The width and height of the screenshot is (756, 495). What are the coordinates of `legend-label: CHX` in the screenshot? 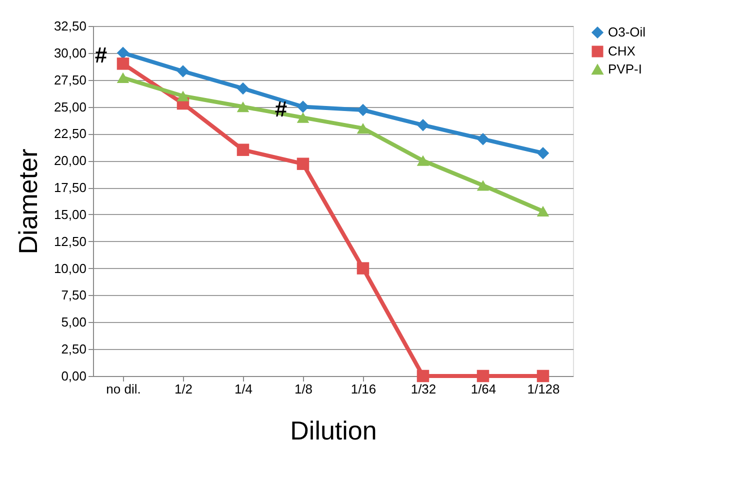 It's located at (622, 51).